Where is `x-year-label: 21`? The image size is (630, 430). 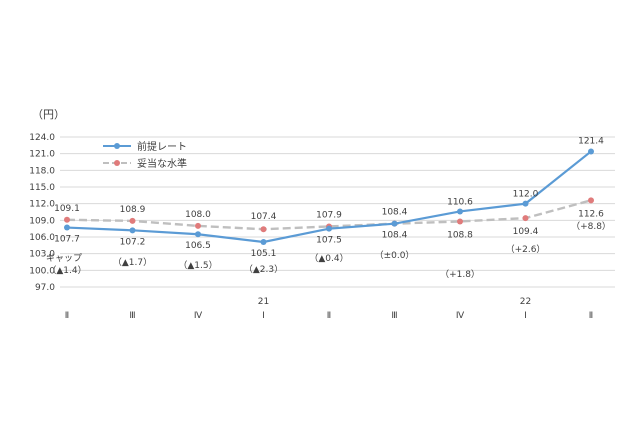 x-year-label: 21 is located at coordinates (263, 302).